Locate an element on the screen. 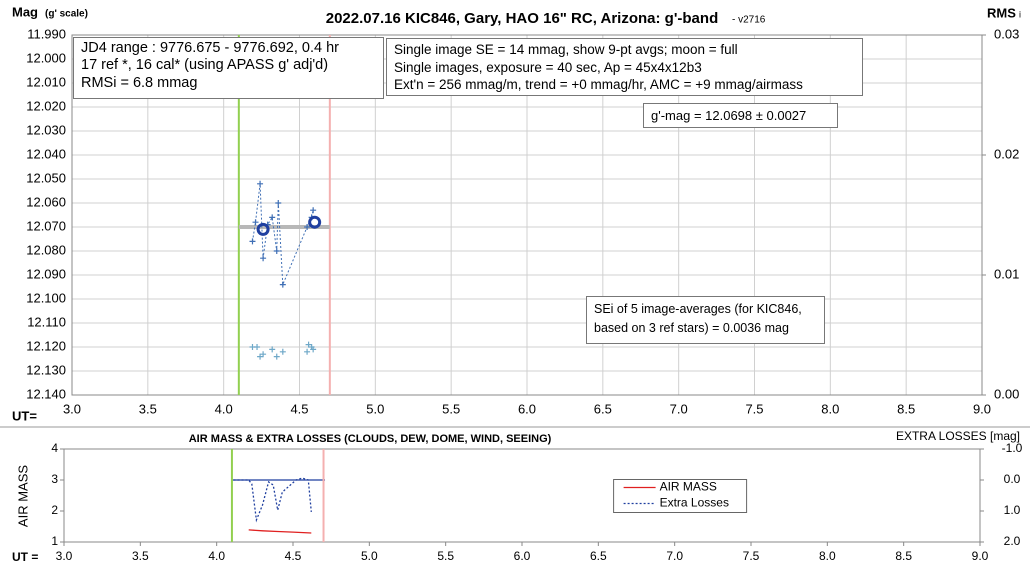  y-tick-label: 12.060 is located at coordinates (46, 201).